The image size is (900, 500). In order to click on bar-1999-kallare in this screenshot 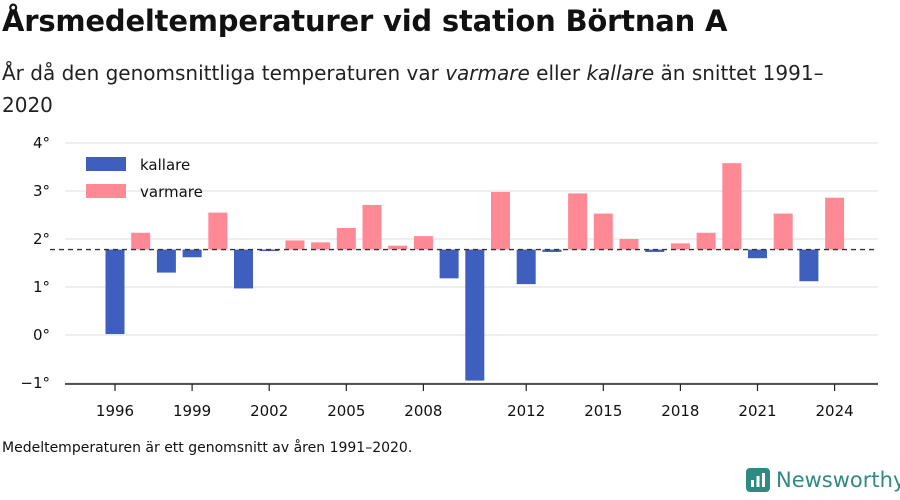, I will do `click(192, 253)`.